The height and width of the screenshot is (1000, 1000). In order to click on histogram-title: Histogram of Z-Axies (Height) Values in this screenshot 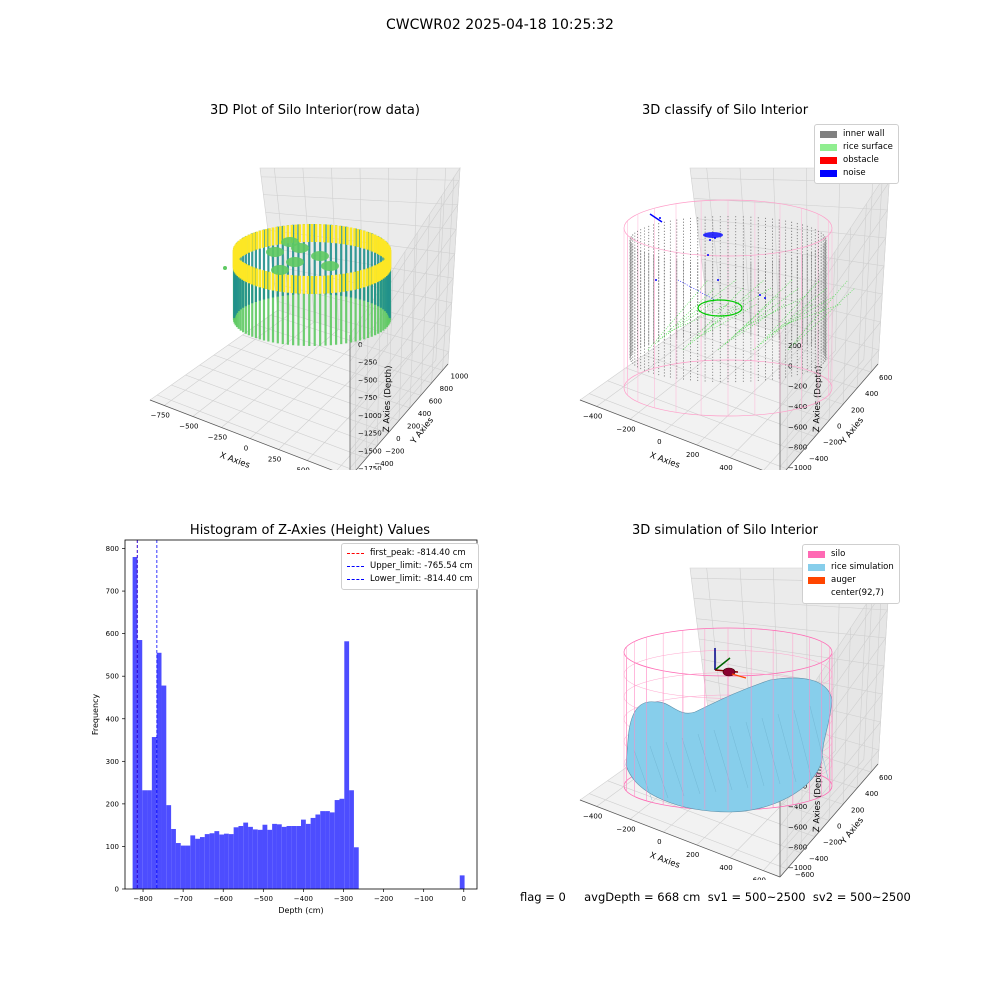, I will do `click(310, 530)`.